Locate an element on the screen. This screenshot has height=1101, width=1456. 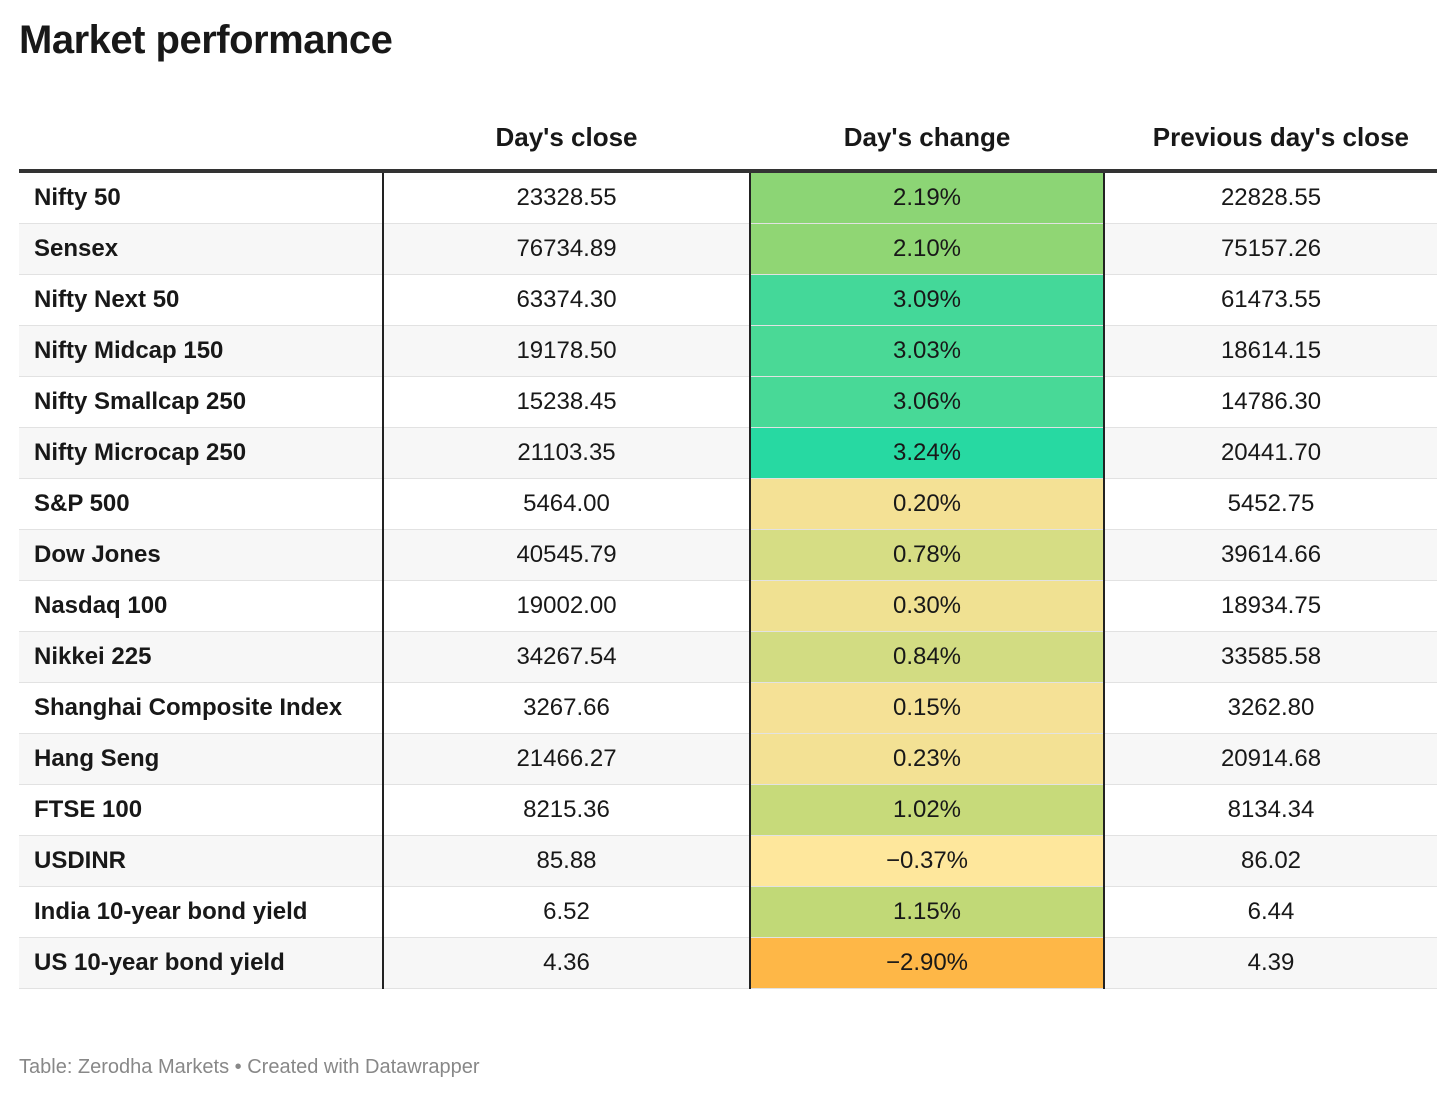
table-row: Hang Seng 21466.27 0.23% 20914.68 is located at coordinates (728, 759).